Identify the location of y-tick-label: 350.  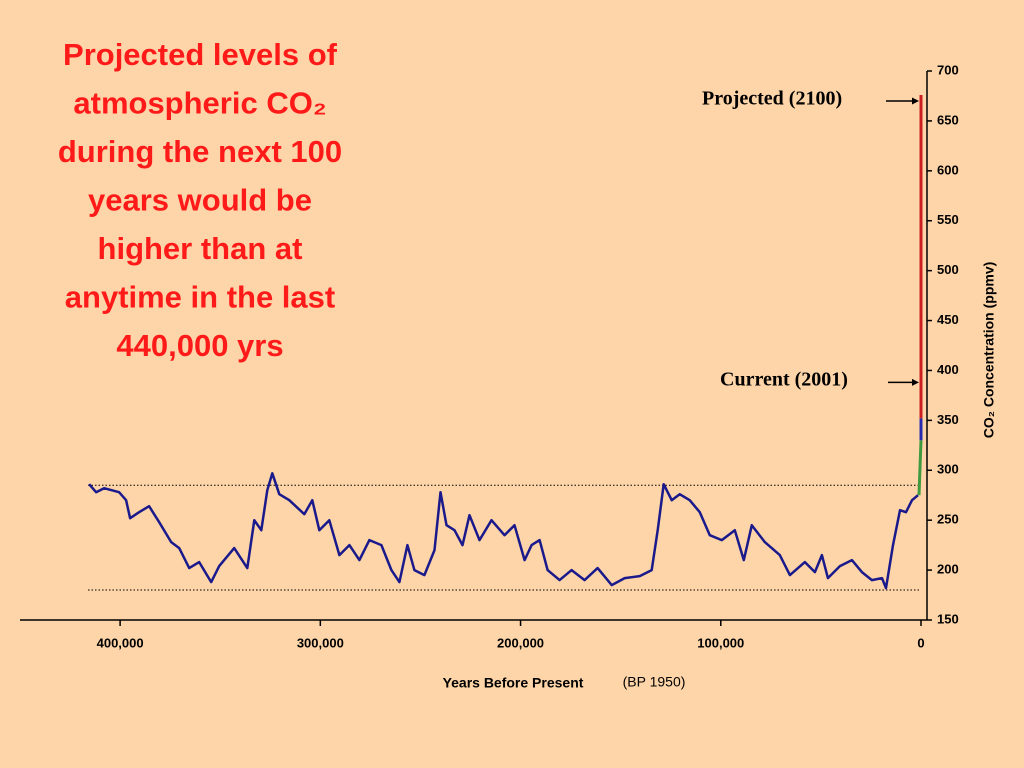
(948, 419).